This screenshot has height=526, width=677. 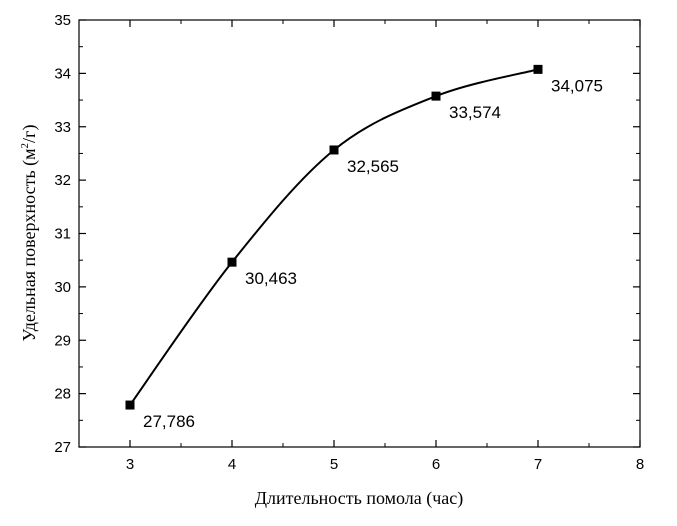 What do you see at coordinates (475, 112) in the screenshot?
I see `data-value-label: 33,574` at bounding box center [475, 112].